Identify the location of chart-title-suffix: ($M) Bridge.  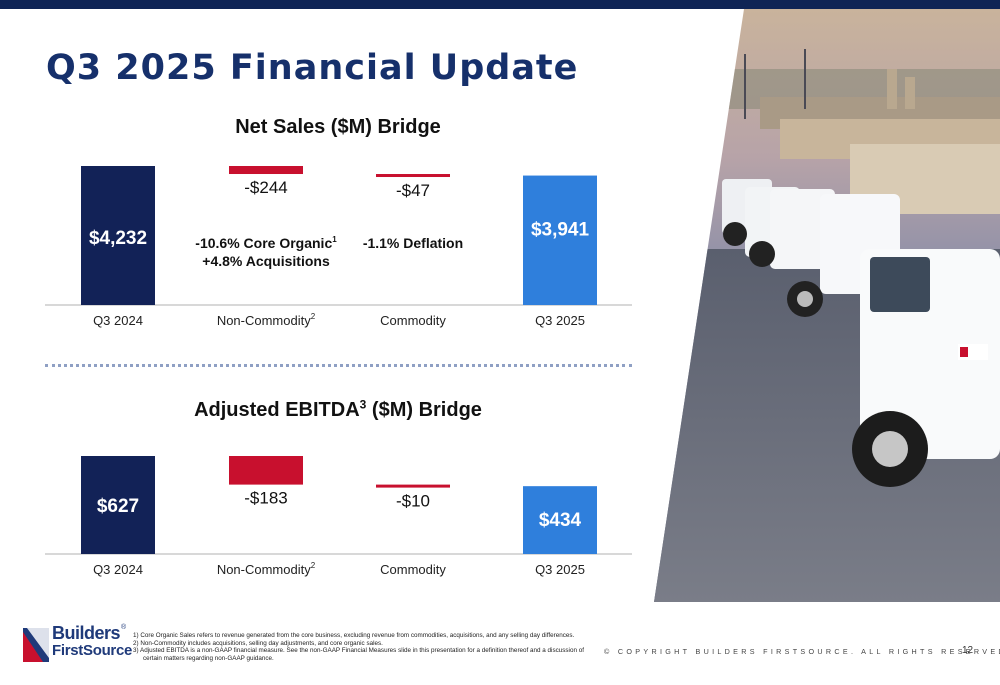
(426, 410).